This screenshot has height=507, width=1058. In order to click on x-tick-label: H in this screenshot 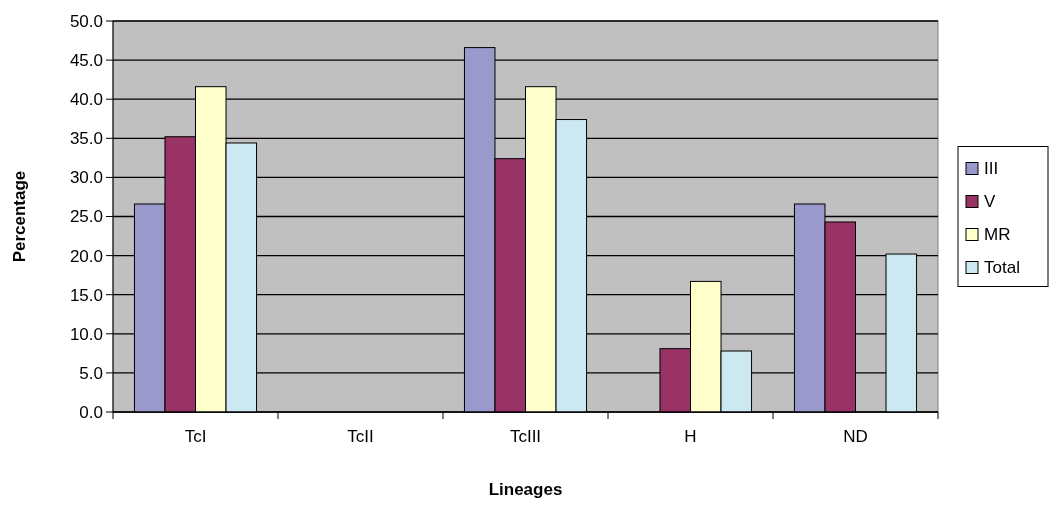, I will do `click(690, 436)`.